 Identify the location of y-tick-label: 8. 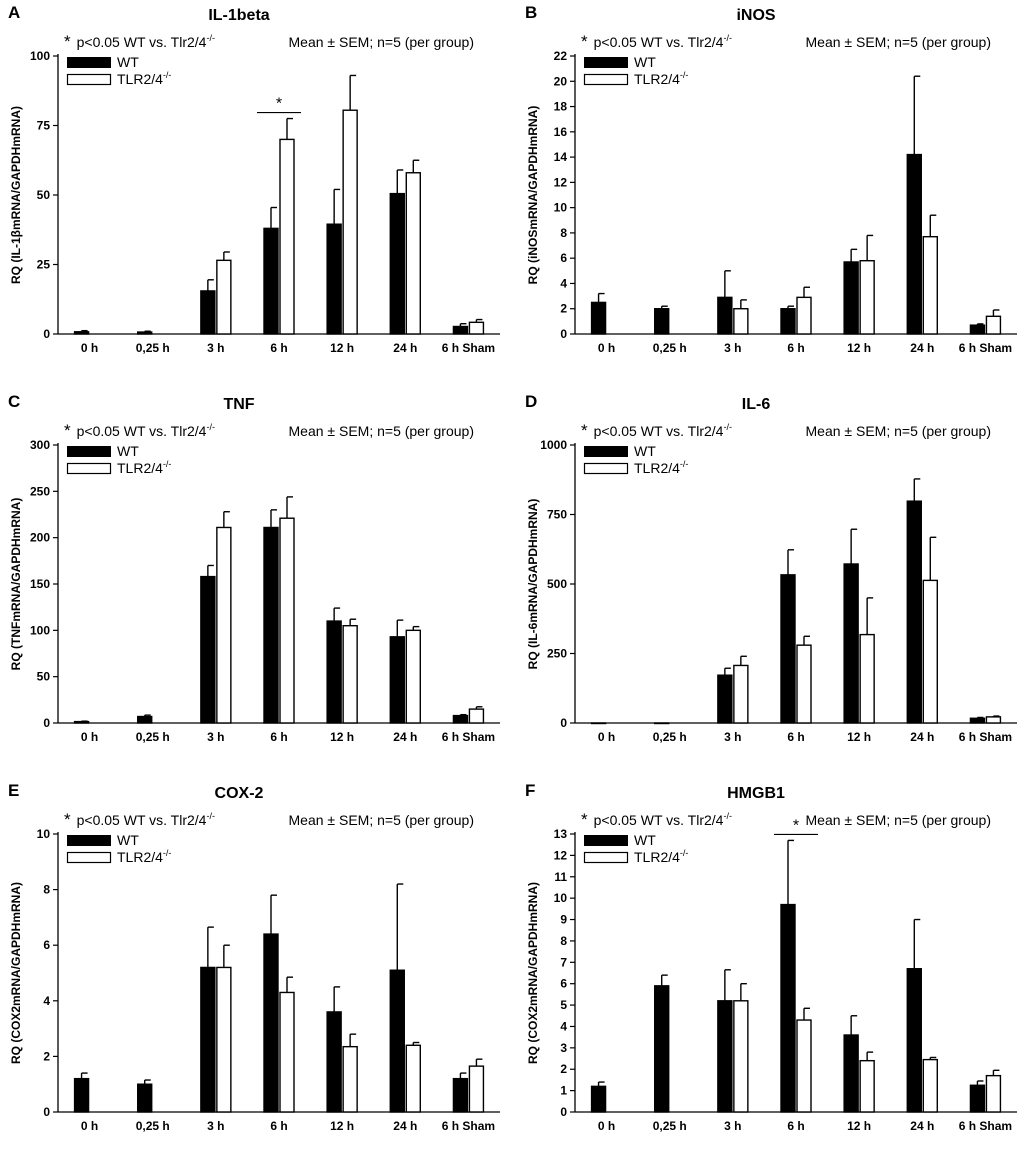
(46, 890).